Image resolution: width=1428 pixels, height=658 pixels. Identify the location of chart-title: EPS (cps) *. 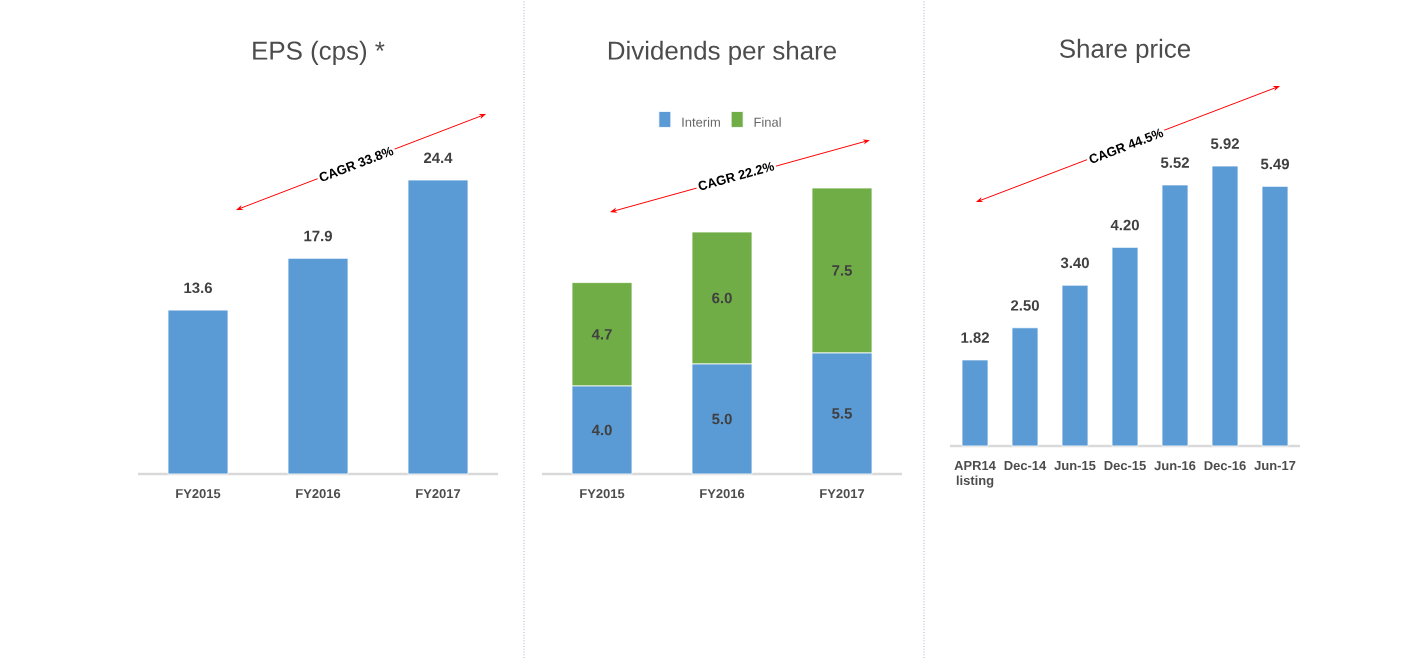
(319, 52).